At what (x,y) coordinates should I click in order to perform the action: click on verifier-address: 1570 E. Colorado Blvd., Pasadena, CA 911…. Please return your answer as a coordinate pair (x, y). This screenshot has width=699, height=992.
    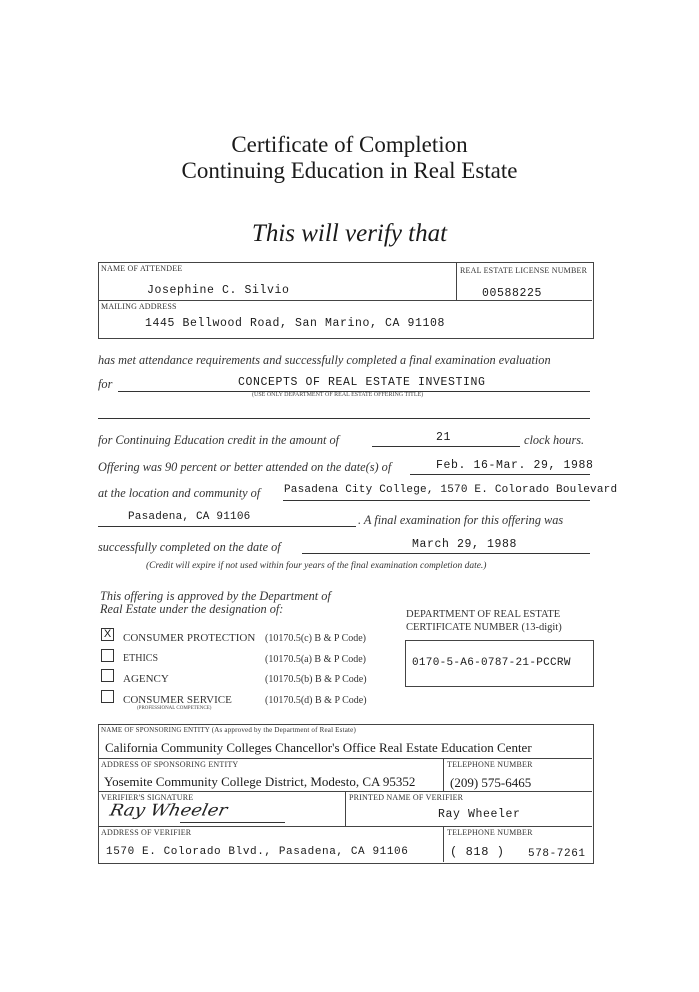
    Looking at the image, I should click on (257, 852).